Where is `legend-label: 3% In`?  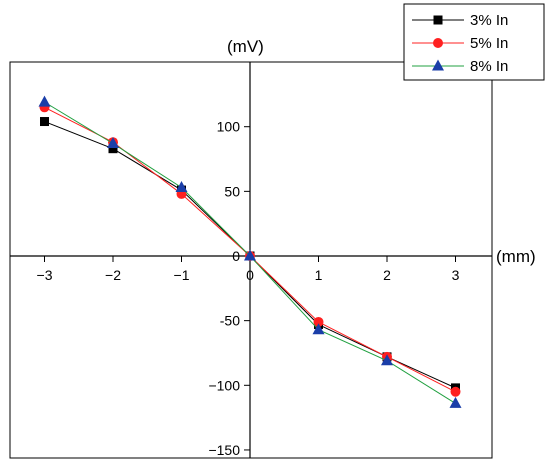 legend-label: 3% In is located at coordinates (489, 20).